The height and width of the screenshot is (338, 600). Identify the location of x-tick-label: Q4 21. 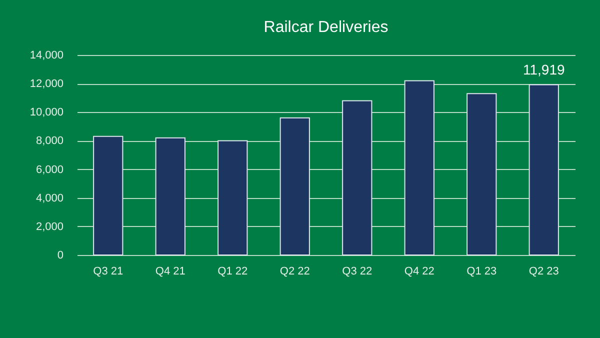
(170, 272).